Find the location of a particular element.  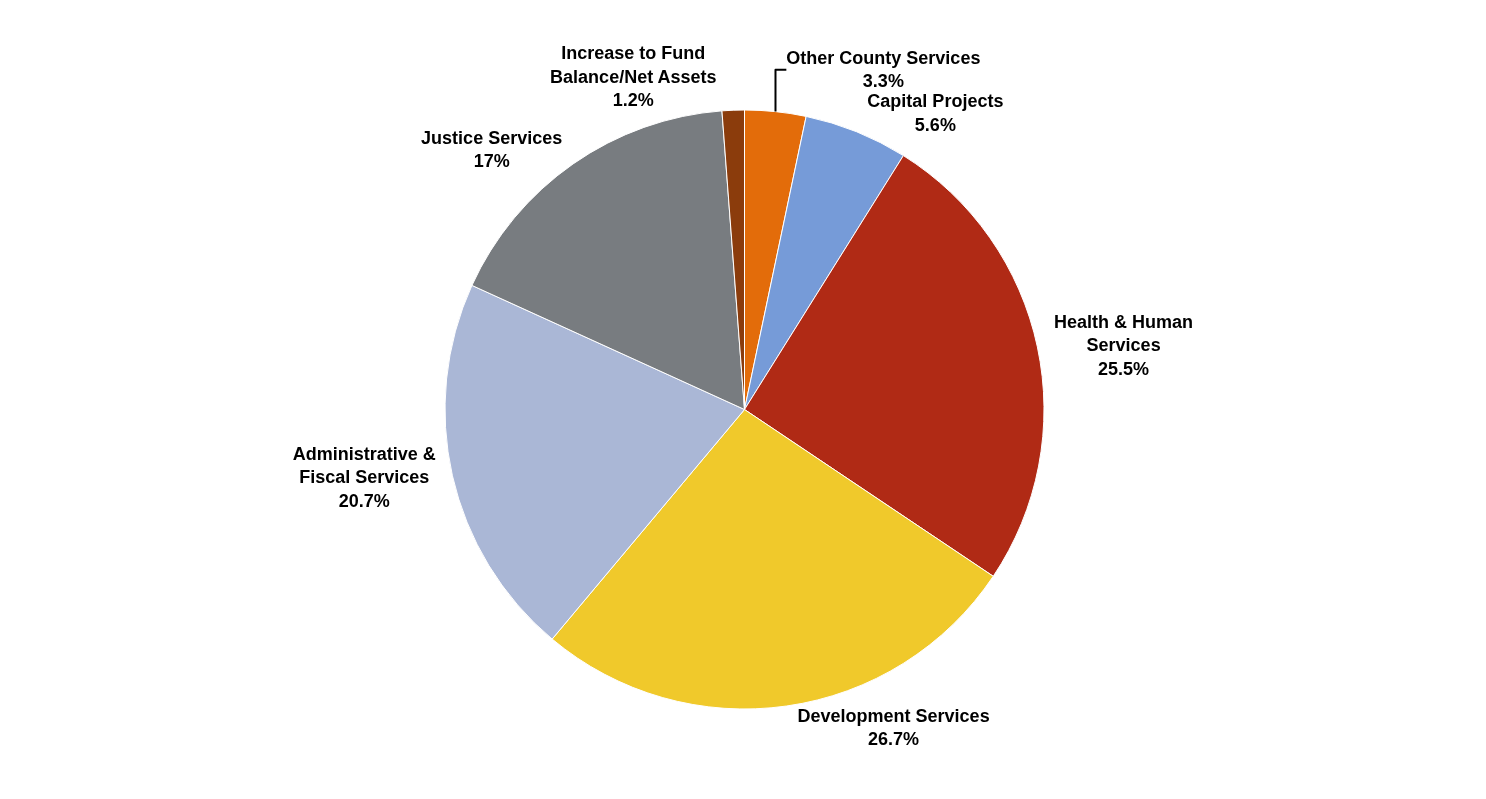

data-label: 3.3% is located at coordinates (883, 81).